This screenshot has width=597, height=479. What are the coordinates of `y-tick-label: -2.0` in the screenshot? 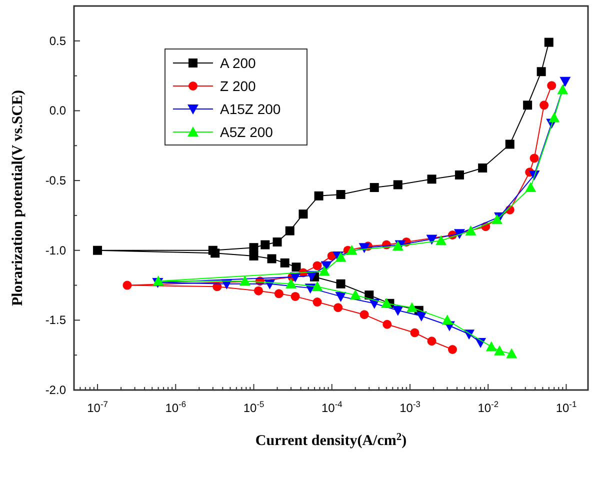 It's located at (55, 390).